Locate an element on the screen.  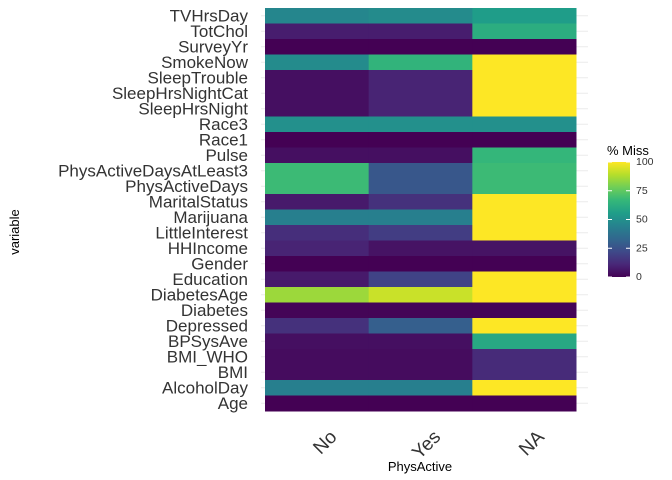
y-tick-label: SleepHrsNight is located at coordinates (193, 108).